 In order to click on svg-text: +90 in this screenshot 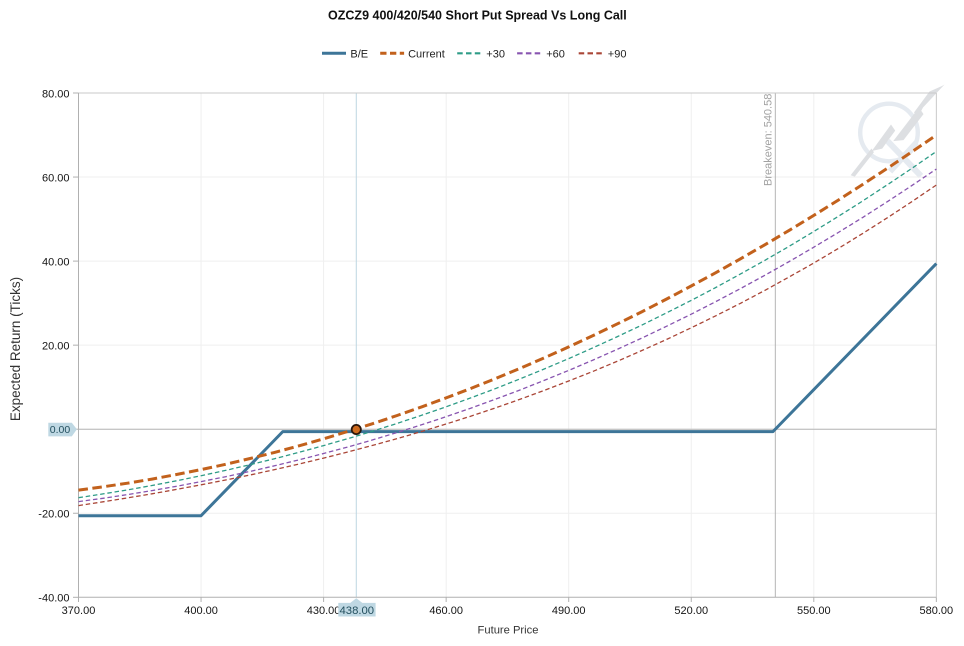, I will do `click(617, 54)`.